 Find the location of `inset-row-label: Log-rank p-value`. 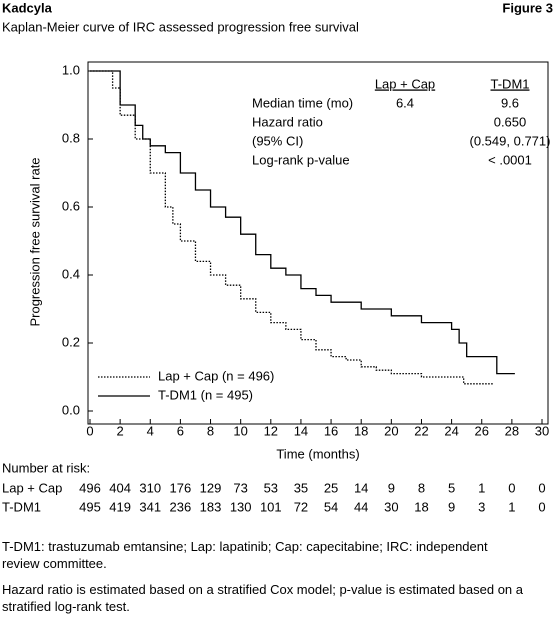

inset-row-label: Log-rank p-value is located at coordinates (301, 159).